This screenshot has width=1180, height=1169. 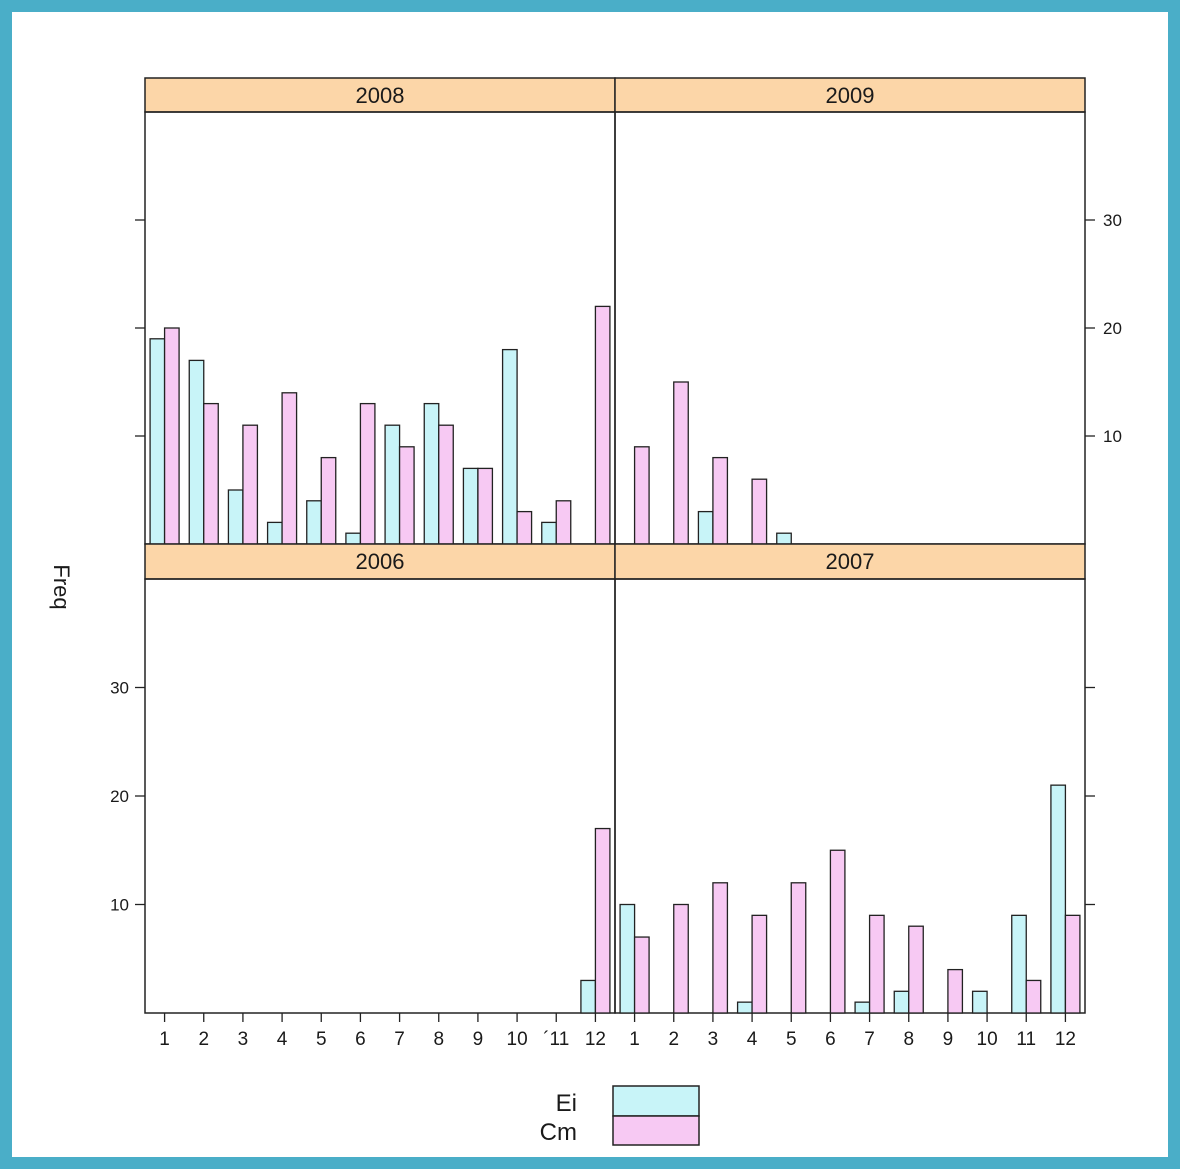 I want to click on panel-title-2009: 2009, so click(x=850, y=95).